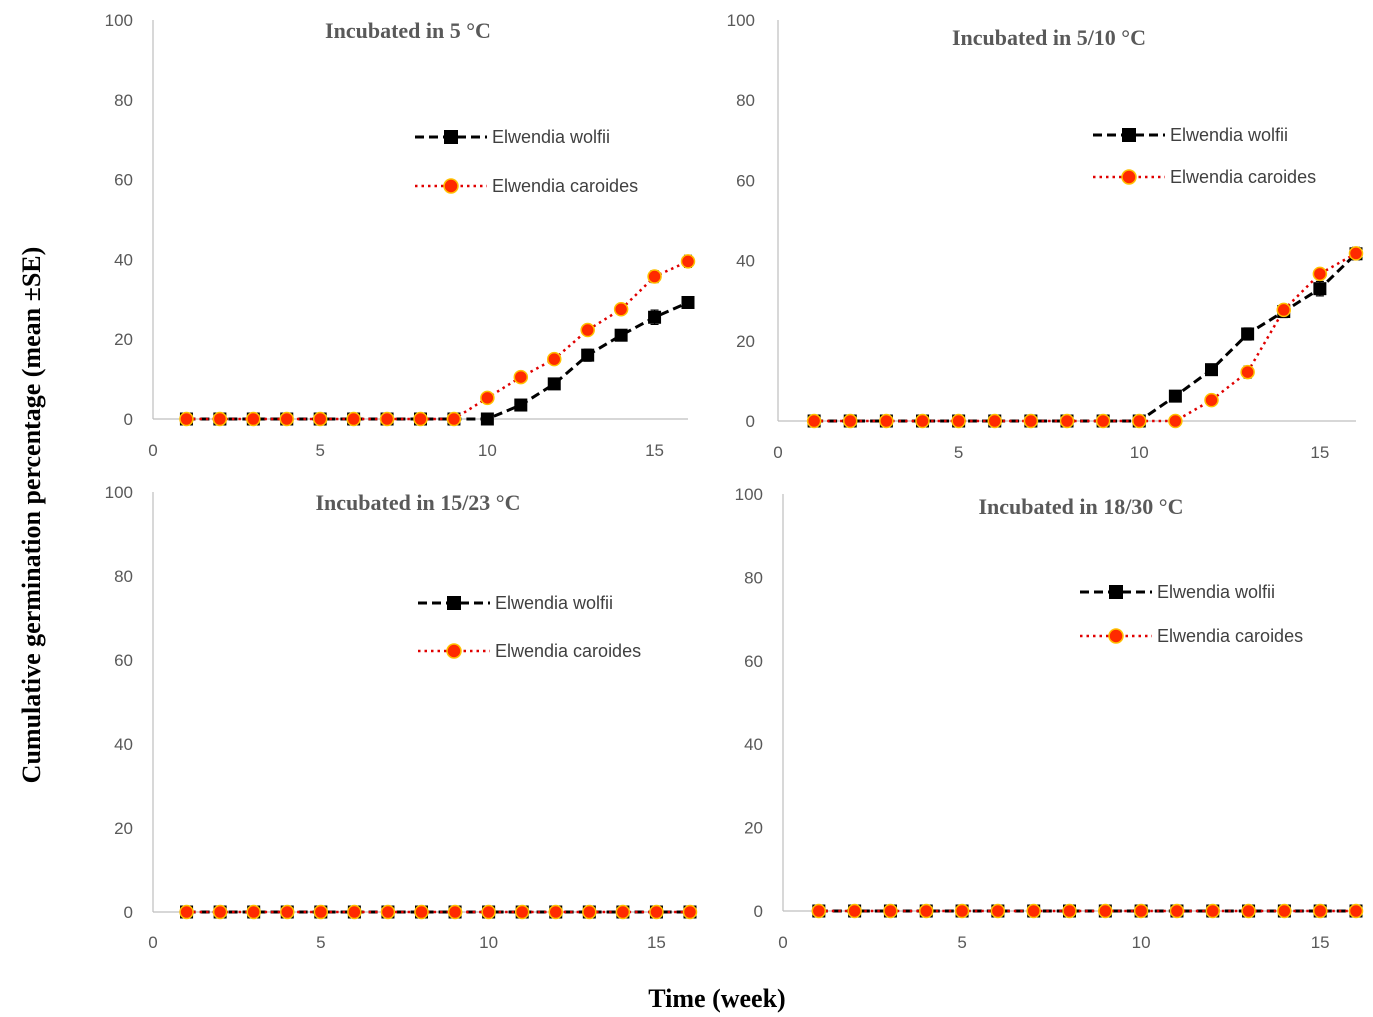 This screenshot has width=1373, height=1017. What do you see at coordinates (1049, 37) in the screenshot?
I see `panel-title: Incubated in 5/10 °C` at bounding box center [1049, 37].